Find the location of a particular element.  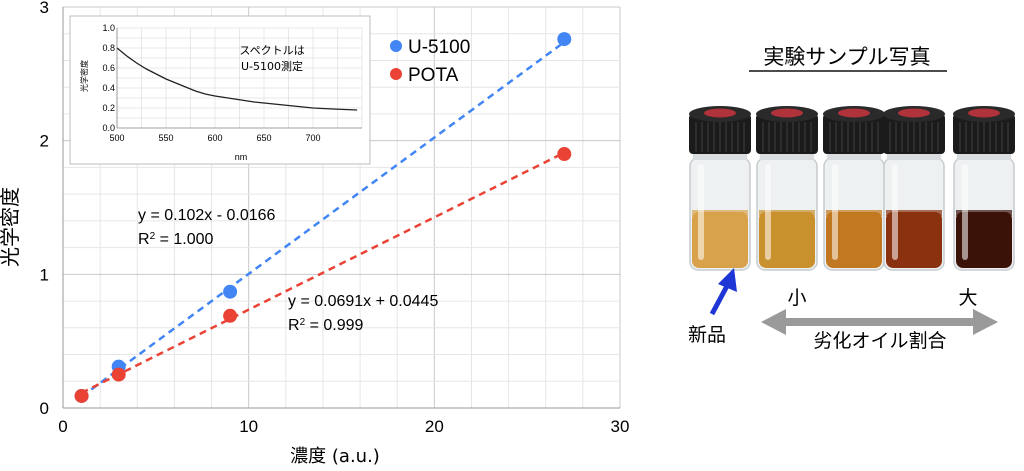

inset-spectrum-line is located at coordinates (237, 79).